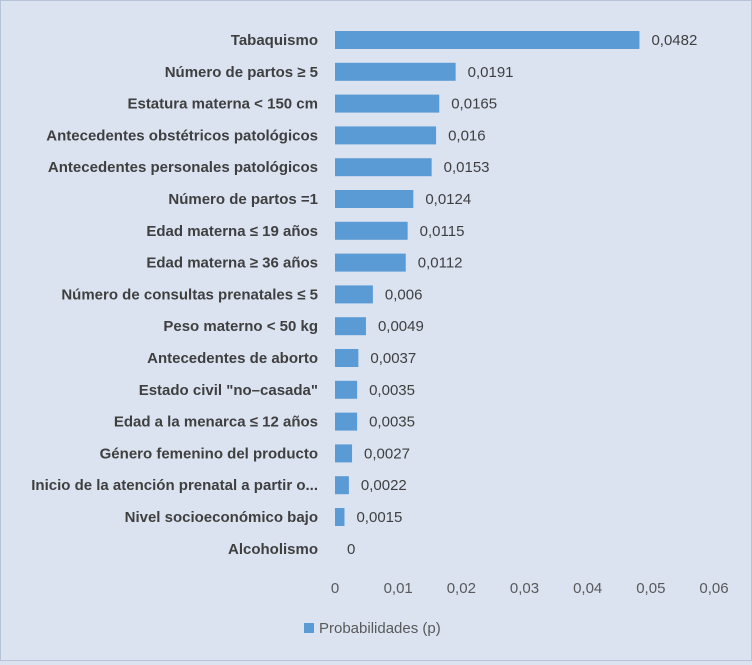 This screenshot has height=665, width=752. What do you see at coordinates (335, 588) in the screenshot?
I see `x-tick-label: 0` at bounding box center [335, 588].